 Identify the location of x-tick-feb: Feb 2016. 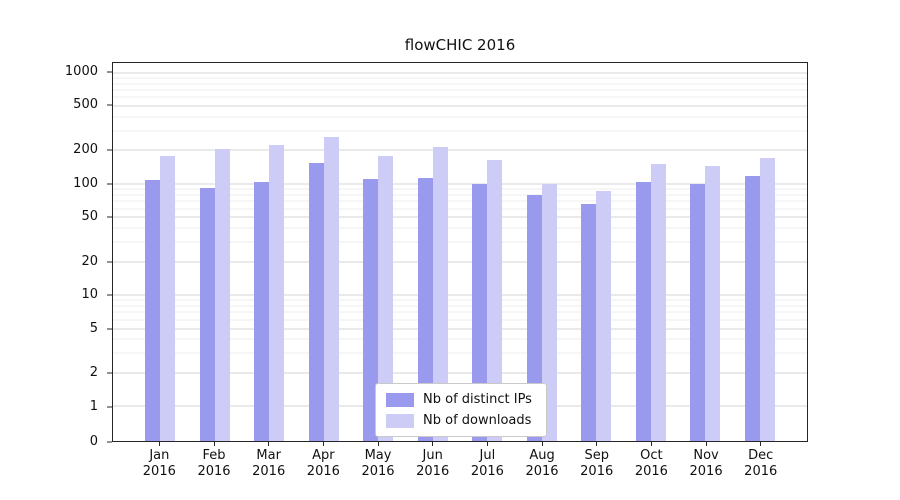
(214, 461).